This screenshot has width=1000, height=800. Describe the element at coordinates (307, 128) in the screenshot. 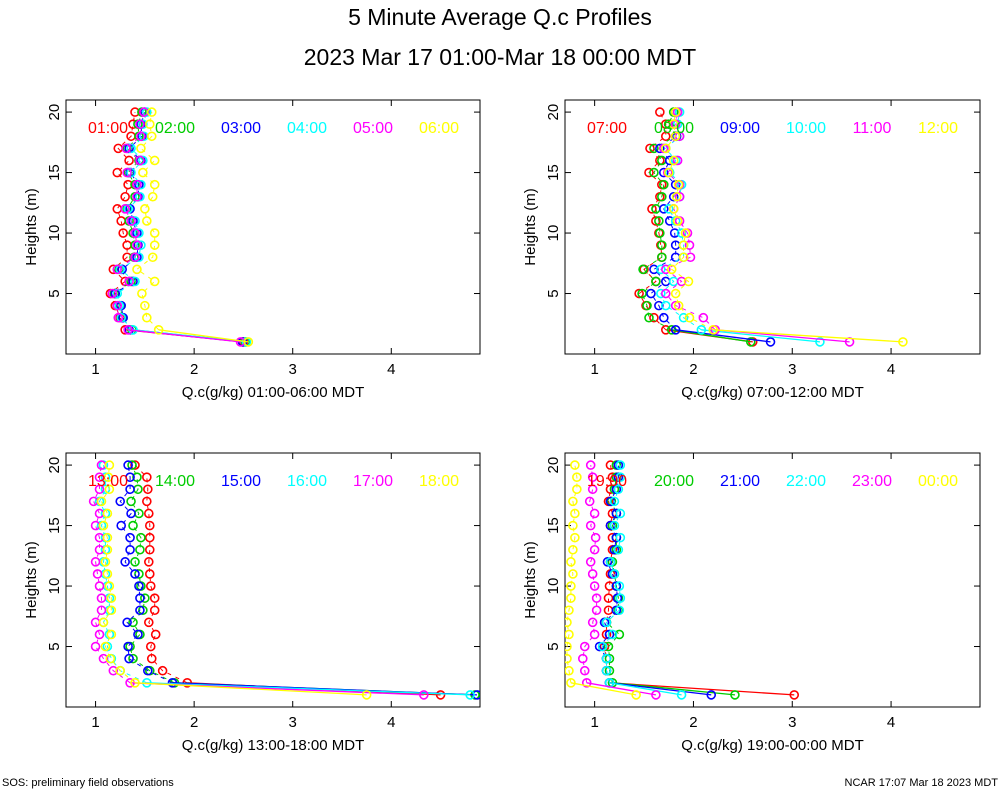

I see `legend-label: 04:00` at that location.